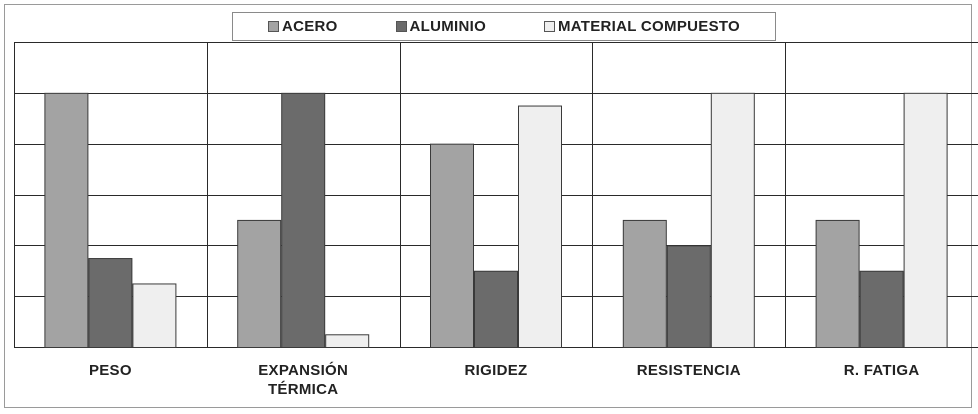  Describe the element at coordinates (504, 26) in the screenshot. I see `legend: ACERO ALUMINIO MATERIAL COMPUESTO` at that location.